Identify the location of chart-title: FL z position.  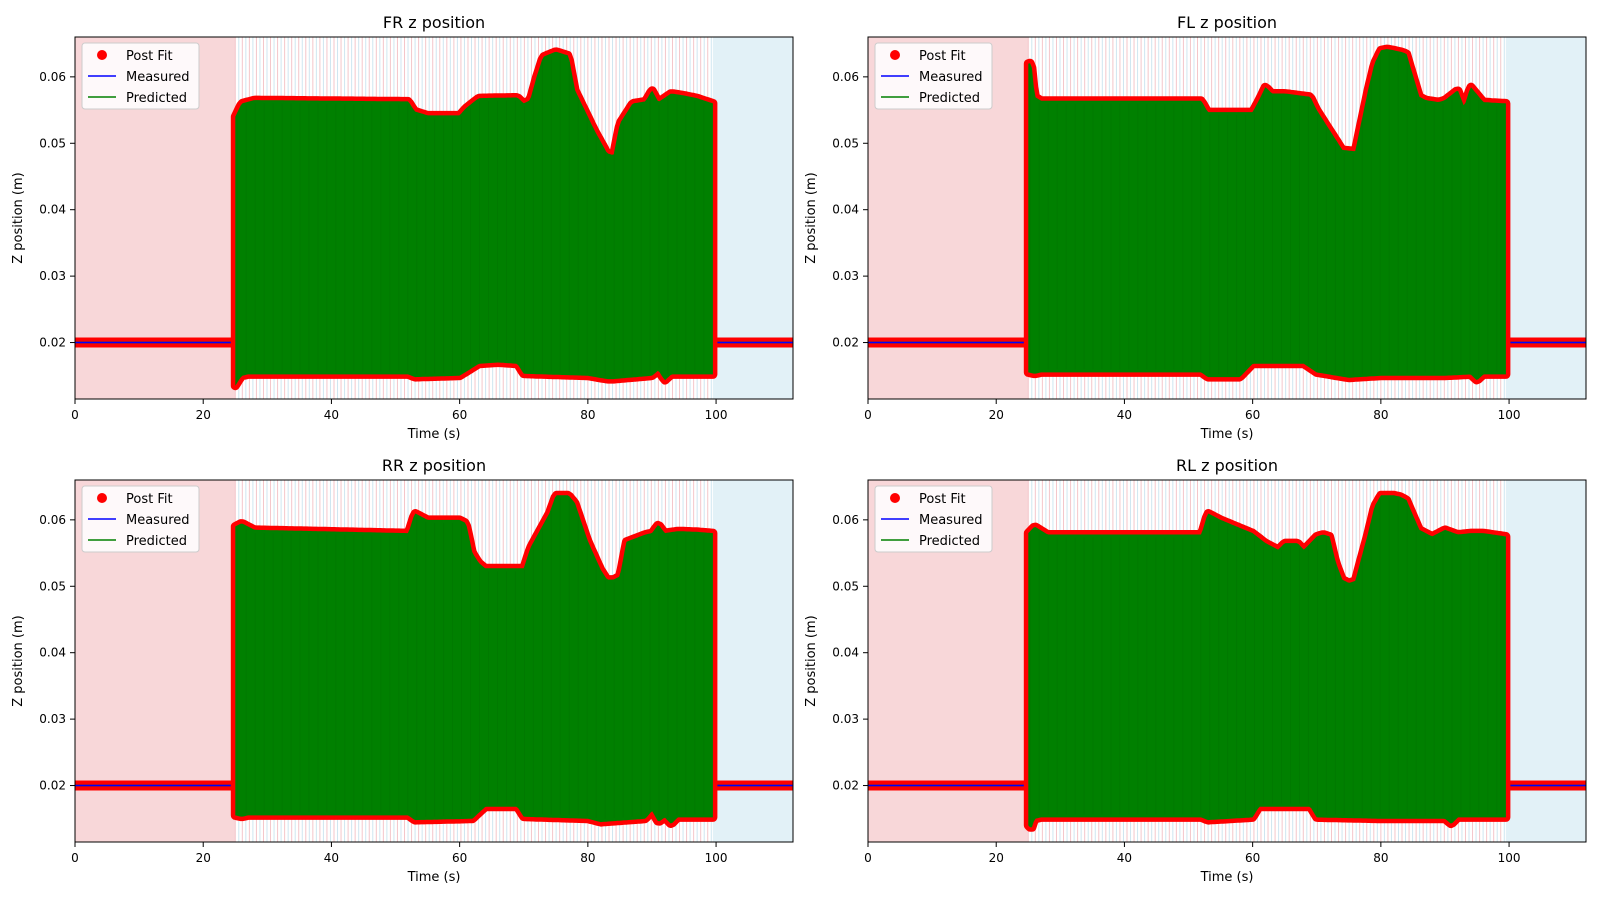
(1227, 22).